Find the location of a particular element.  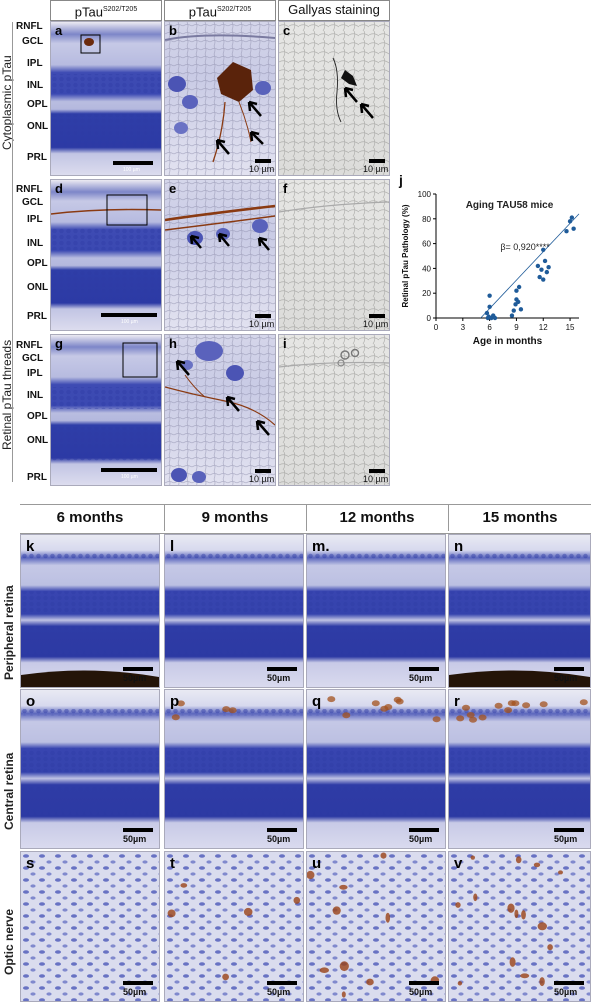

letter-u: u is located at coordinates (317, 863).